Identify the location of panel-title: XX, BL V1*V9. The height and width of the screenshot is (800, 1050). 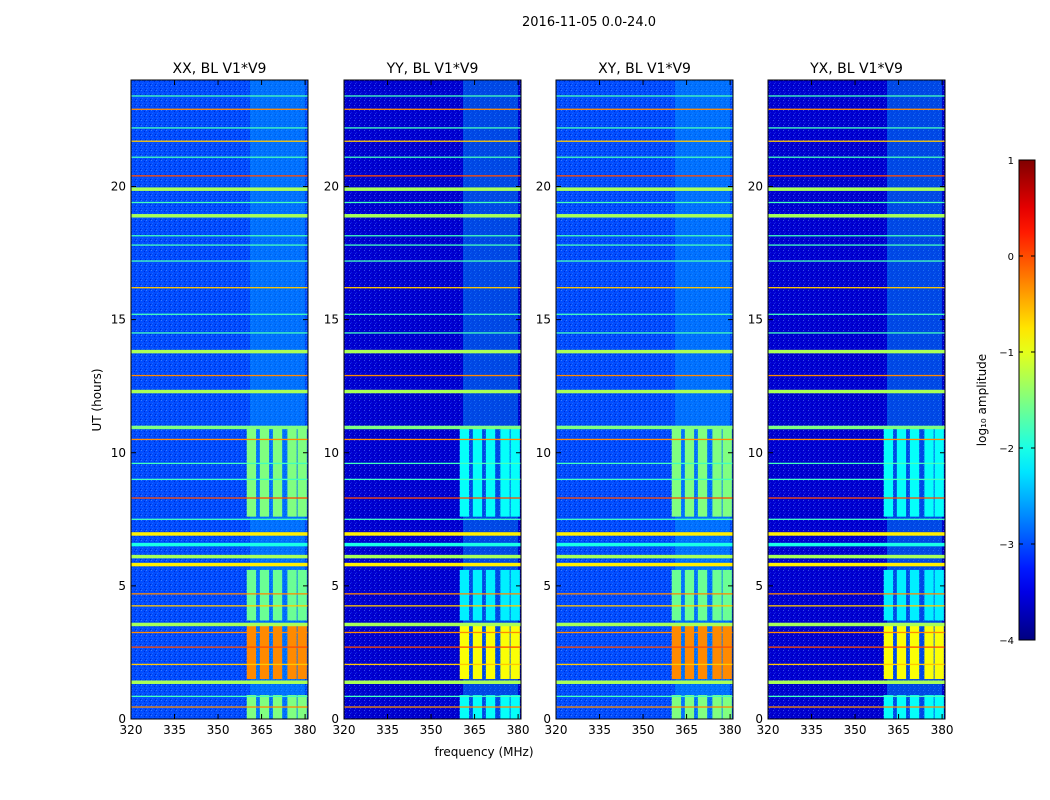
(220, 69).